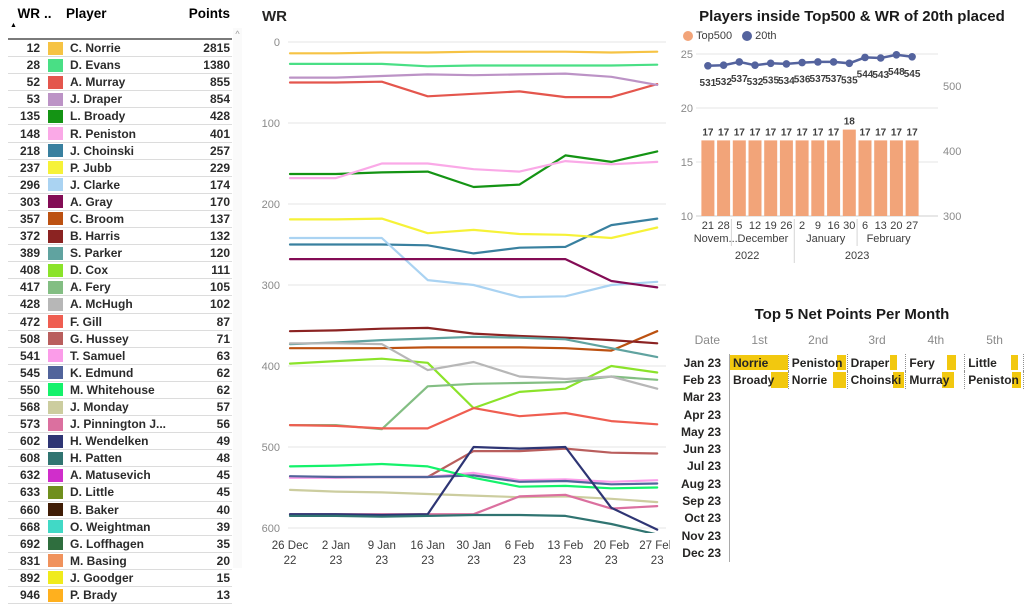 This screenshot has height=604, width=1024. What do you see at coordinates (120, 459) in the screenshot?
I see `player-row-h-patten: 608 H. Patten 48` at bounding box center [120, 459].